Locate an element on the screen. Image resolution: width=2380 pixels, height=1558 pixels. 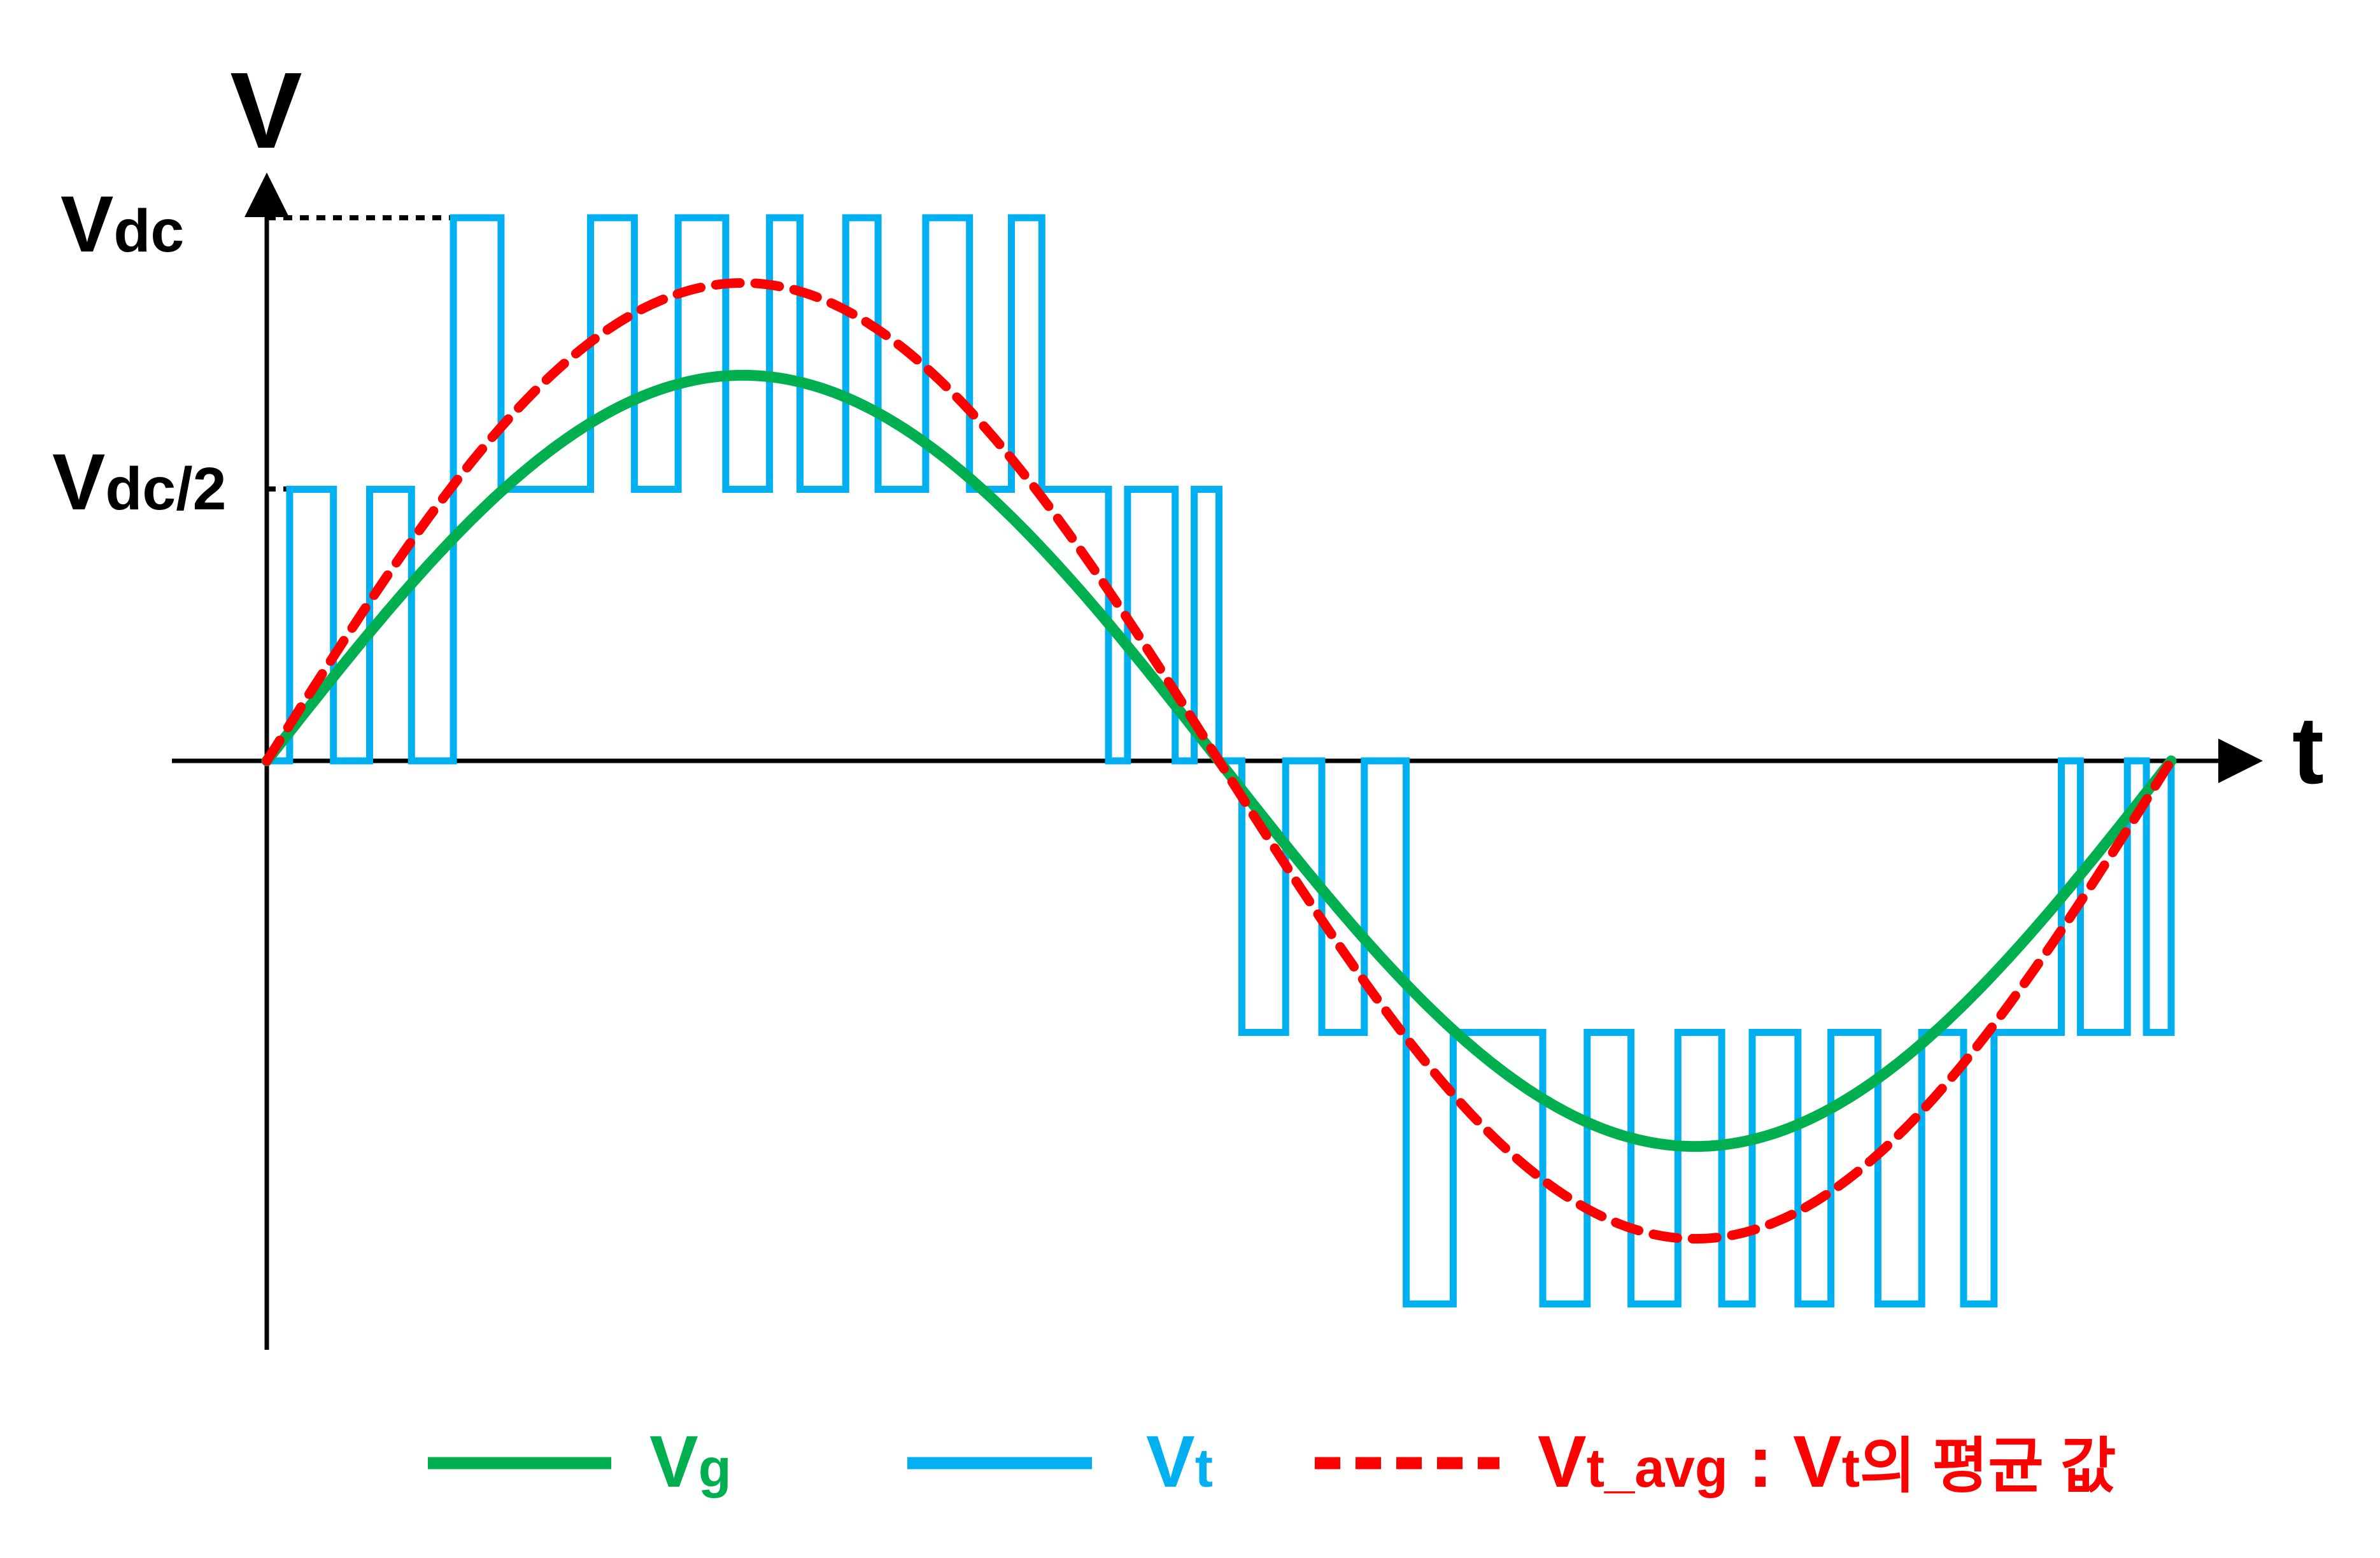
legend-vt-label: Vt is located at coordinates (1179, 1462).